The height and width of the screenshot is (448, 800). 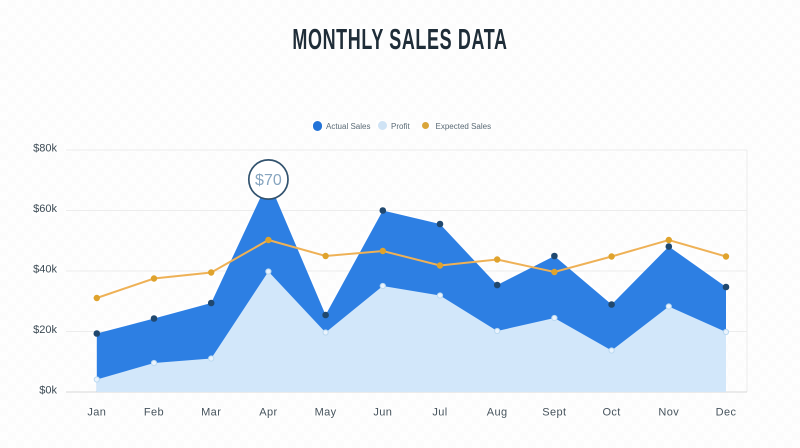 I want to click on svg-text: $70, so click(x=268, y=180).